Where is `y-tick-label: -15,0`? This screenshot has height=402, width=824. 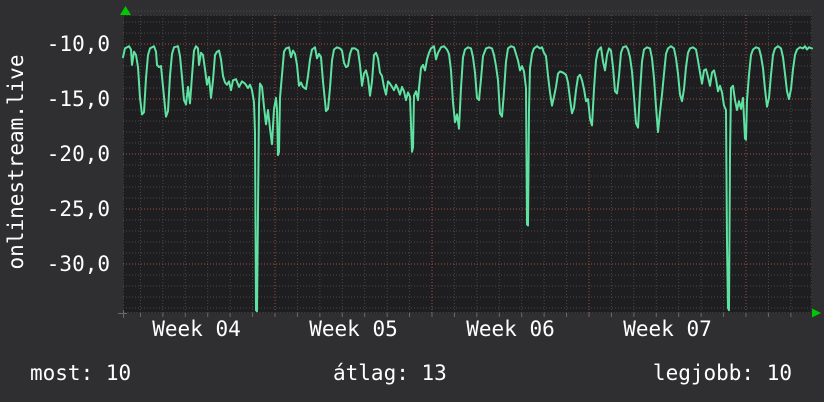
y-tick-label: -15,0 is located at coordinates (78, 99).